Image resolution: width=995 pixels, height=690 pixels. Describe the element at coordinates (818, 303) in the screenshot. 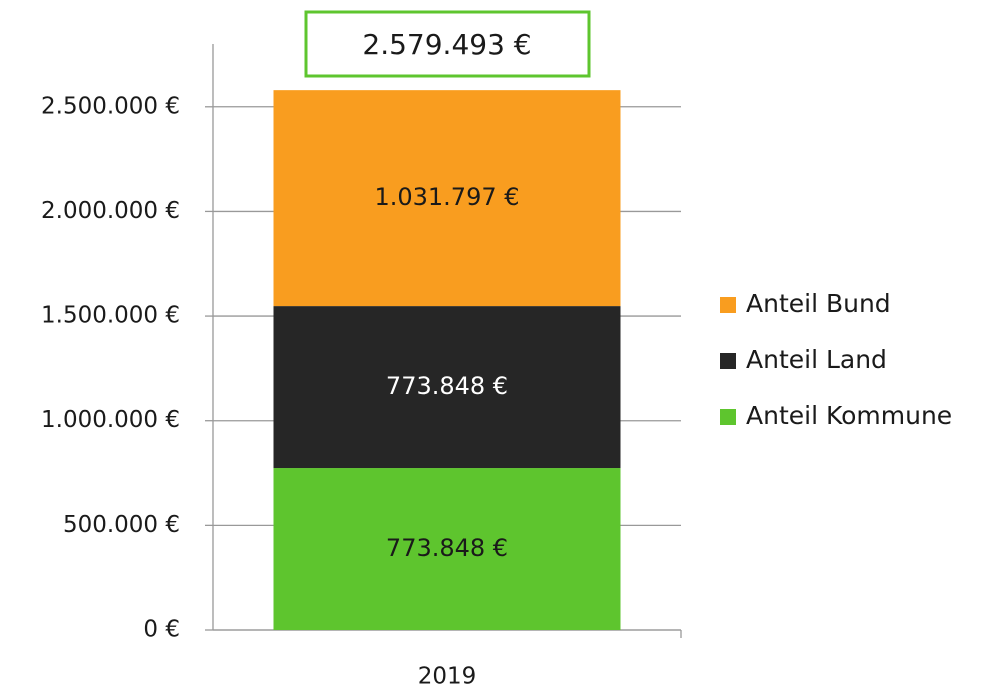

I see `legend-label: Anteil Bund` at that location.